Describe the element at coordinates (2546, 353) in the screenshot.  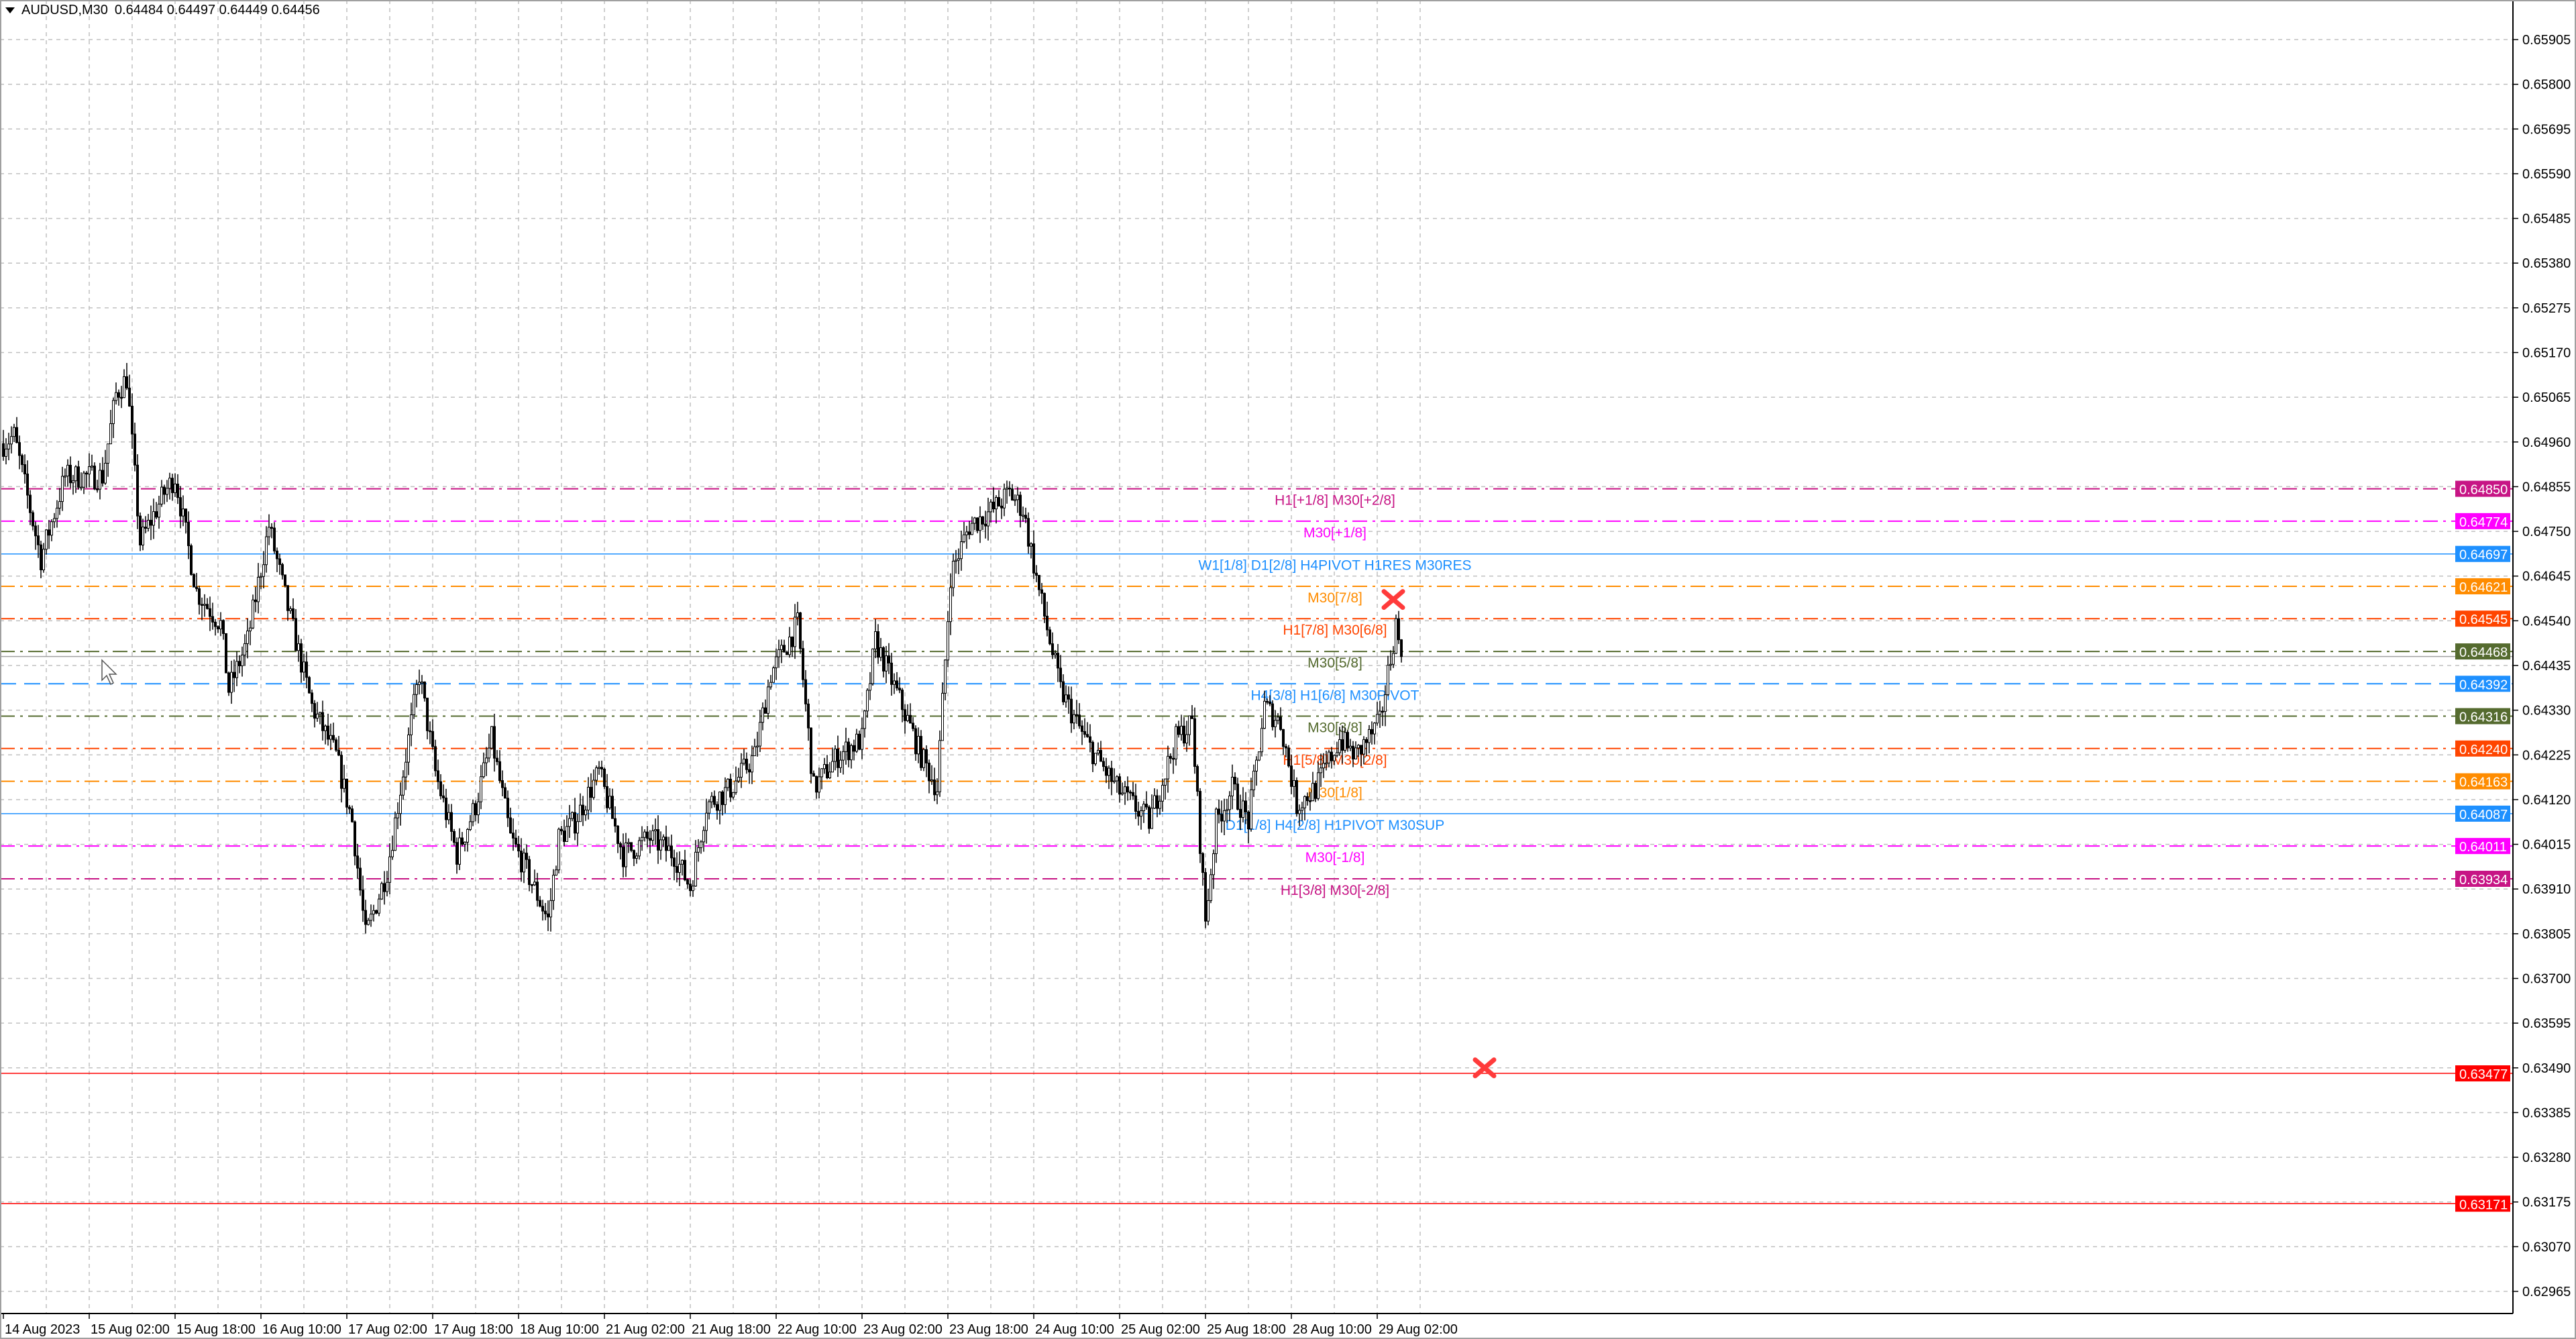
I see `price-tick-label: 0.65170` at that location.